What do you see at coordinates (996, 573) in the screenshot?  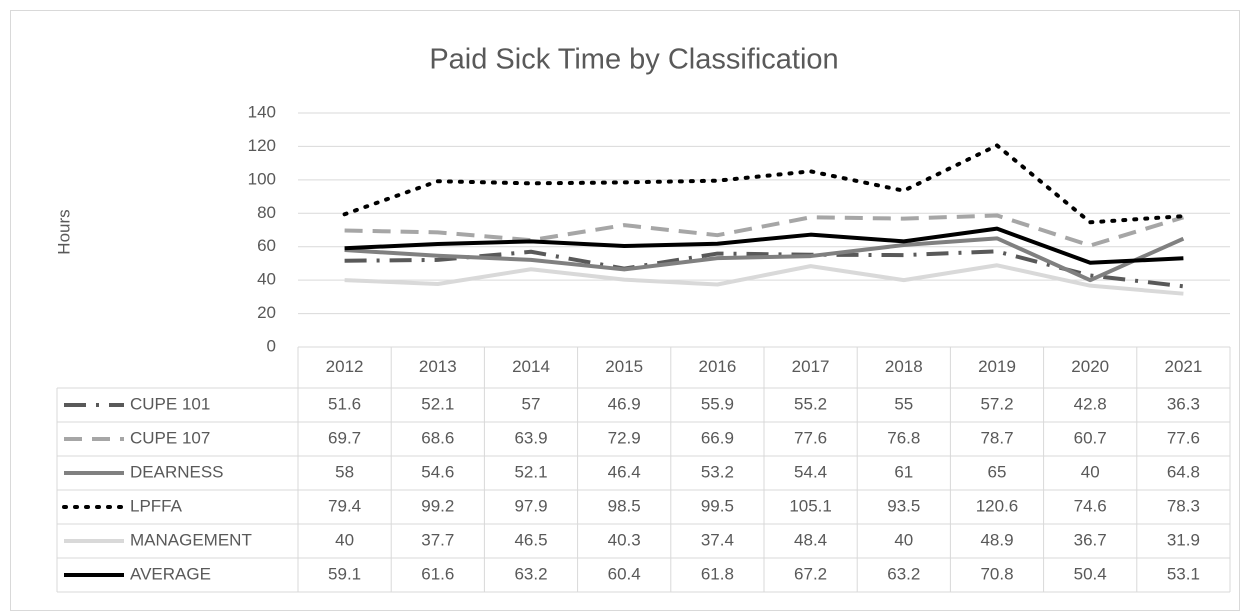 I see `data-label: 70.8` at bounding box center [996, 573].